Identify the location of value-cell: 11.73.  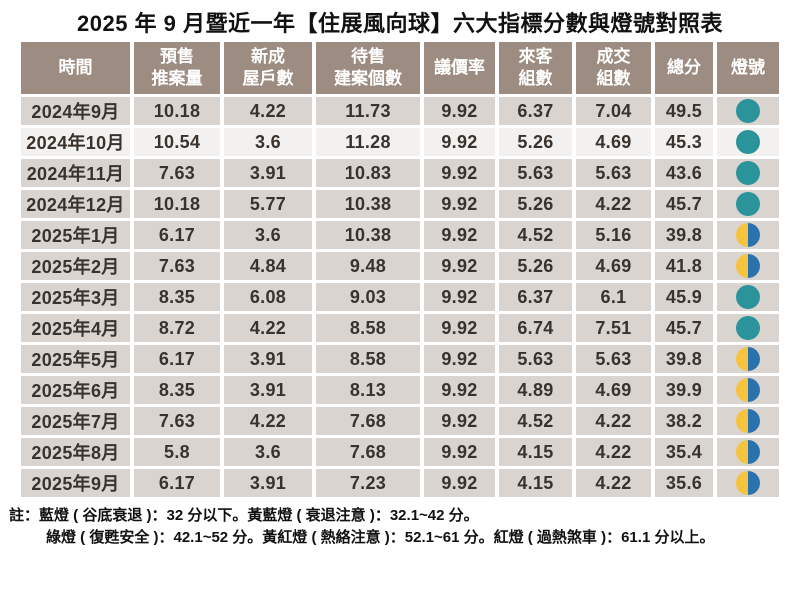
(368, 111).